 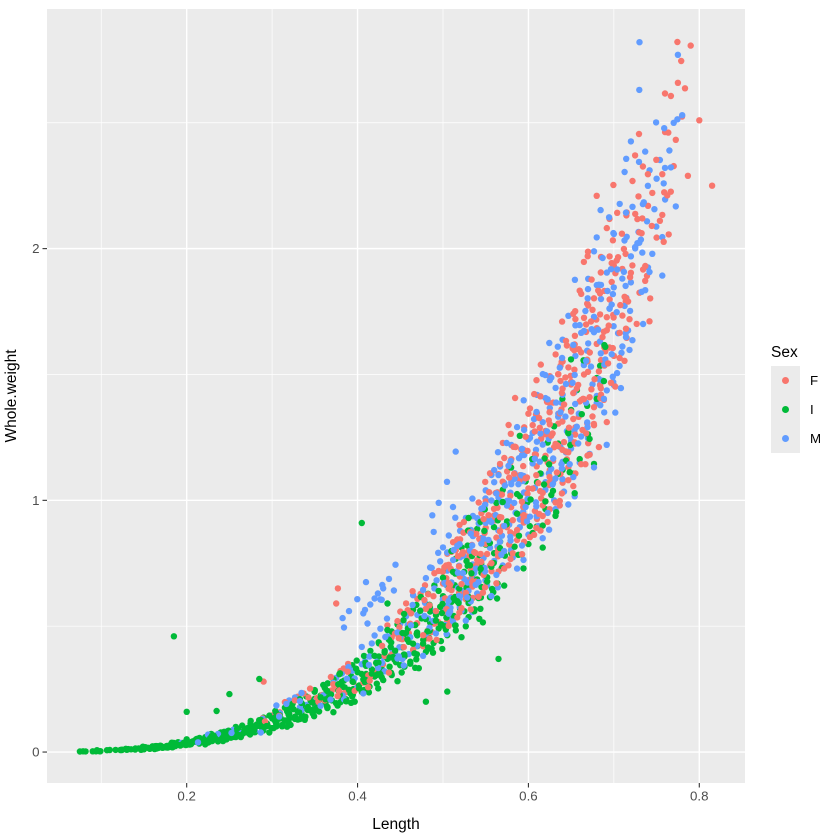 What do you see at coordinates (812, 409) in the screenshot?
I see `legend-label: I` at bounding box center [812, 409].